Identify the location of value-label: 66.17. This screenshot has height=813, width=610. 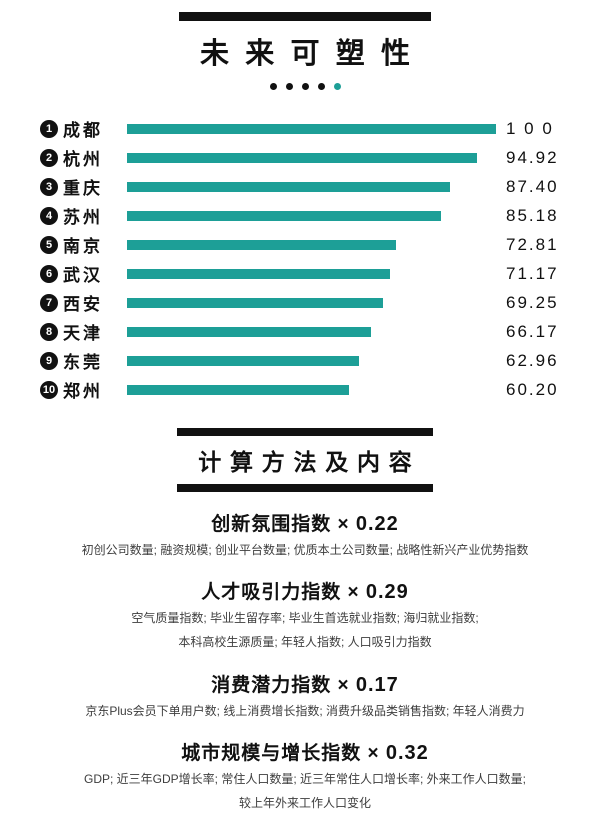
(532, 331).